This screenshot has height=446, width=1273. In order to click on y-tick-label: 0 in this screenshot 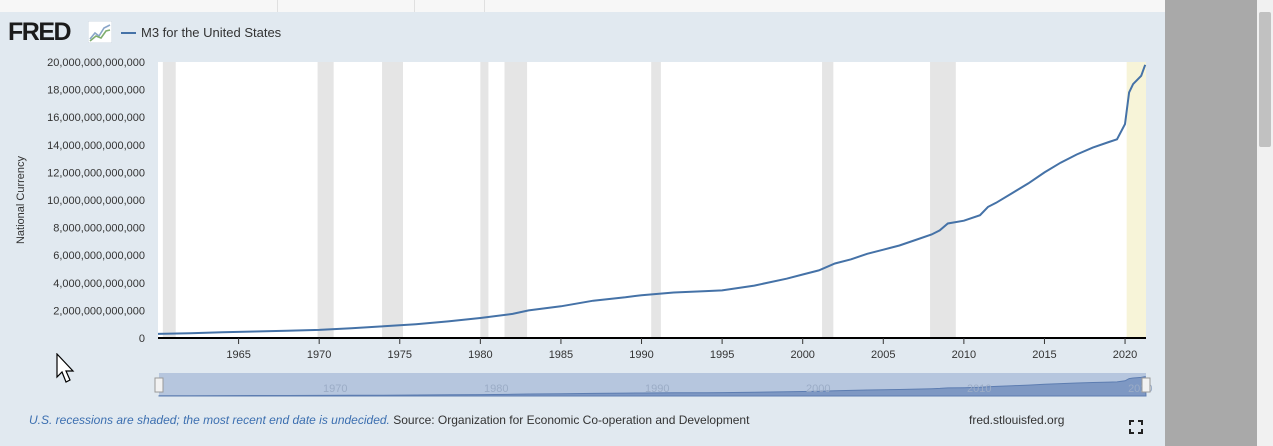, I will do `click(142, 339)`.